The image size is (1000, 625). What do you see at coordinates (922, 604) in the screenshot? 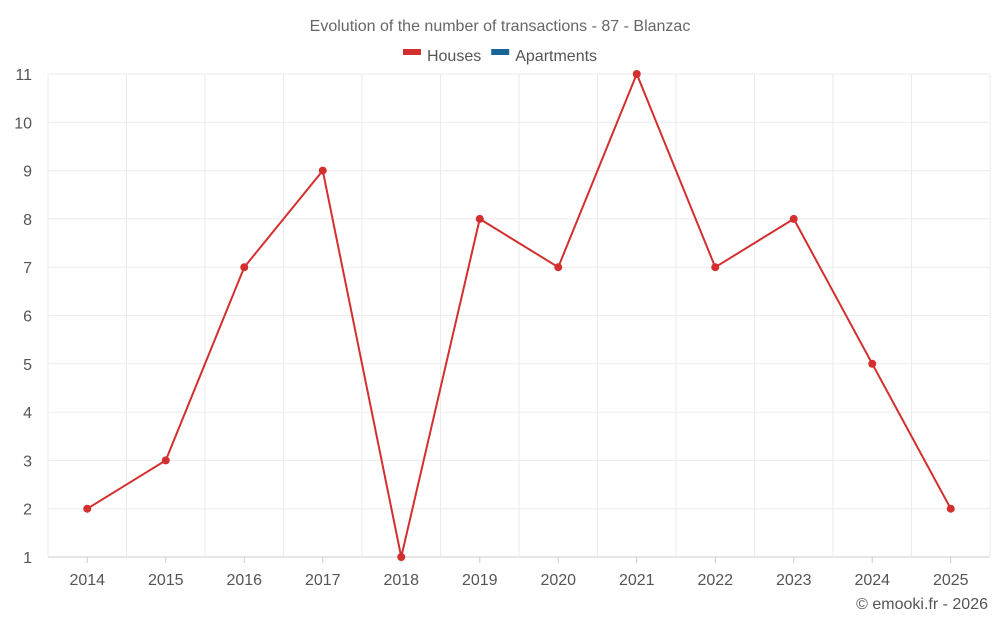
I see `credit-text: © emooki.fr - 2026` at bounding box center [922, 604].